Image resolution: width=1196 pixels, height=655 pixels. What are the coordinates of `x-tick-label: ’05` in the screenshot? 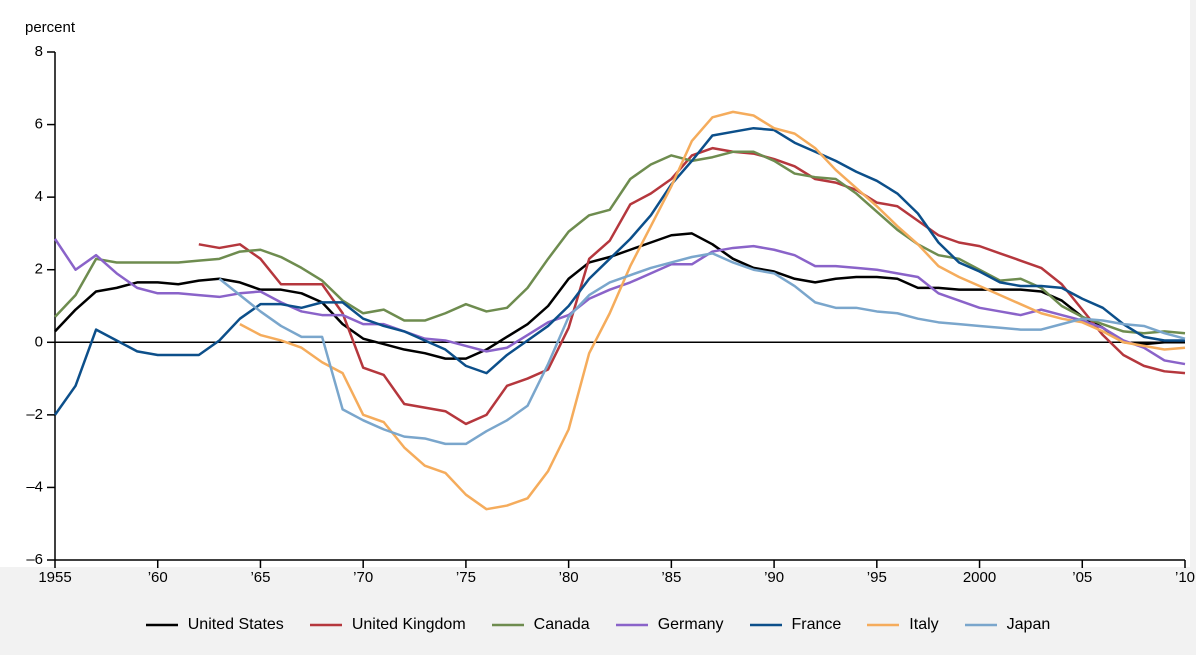 It's located at (1082, 577).